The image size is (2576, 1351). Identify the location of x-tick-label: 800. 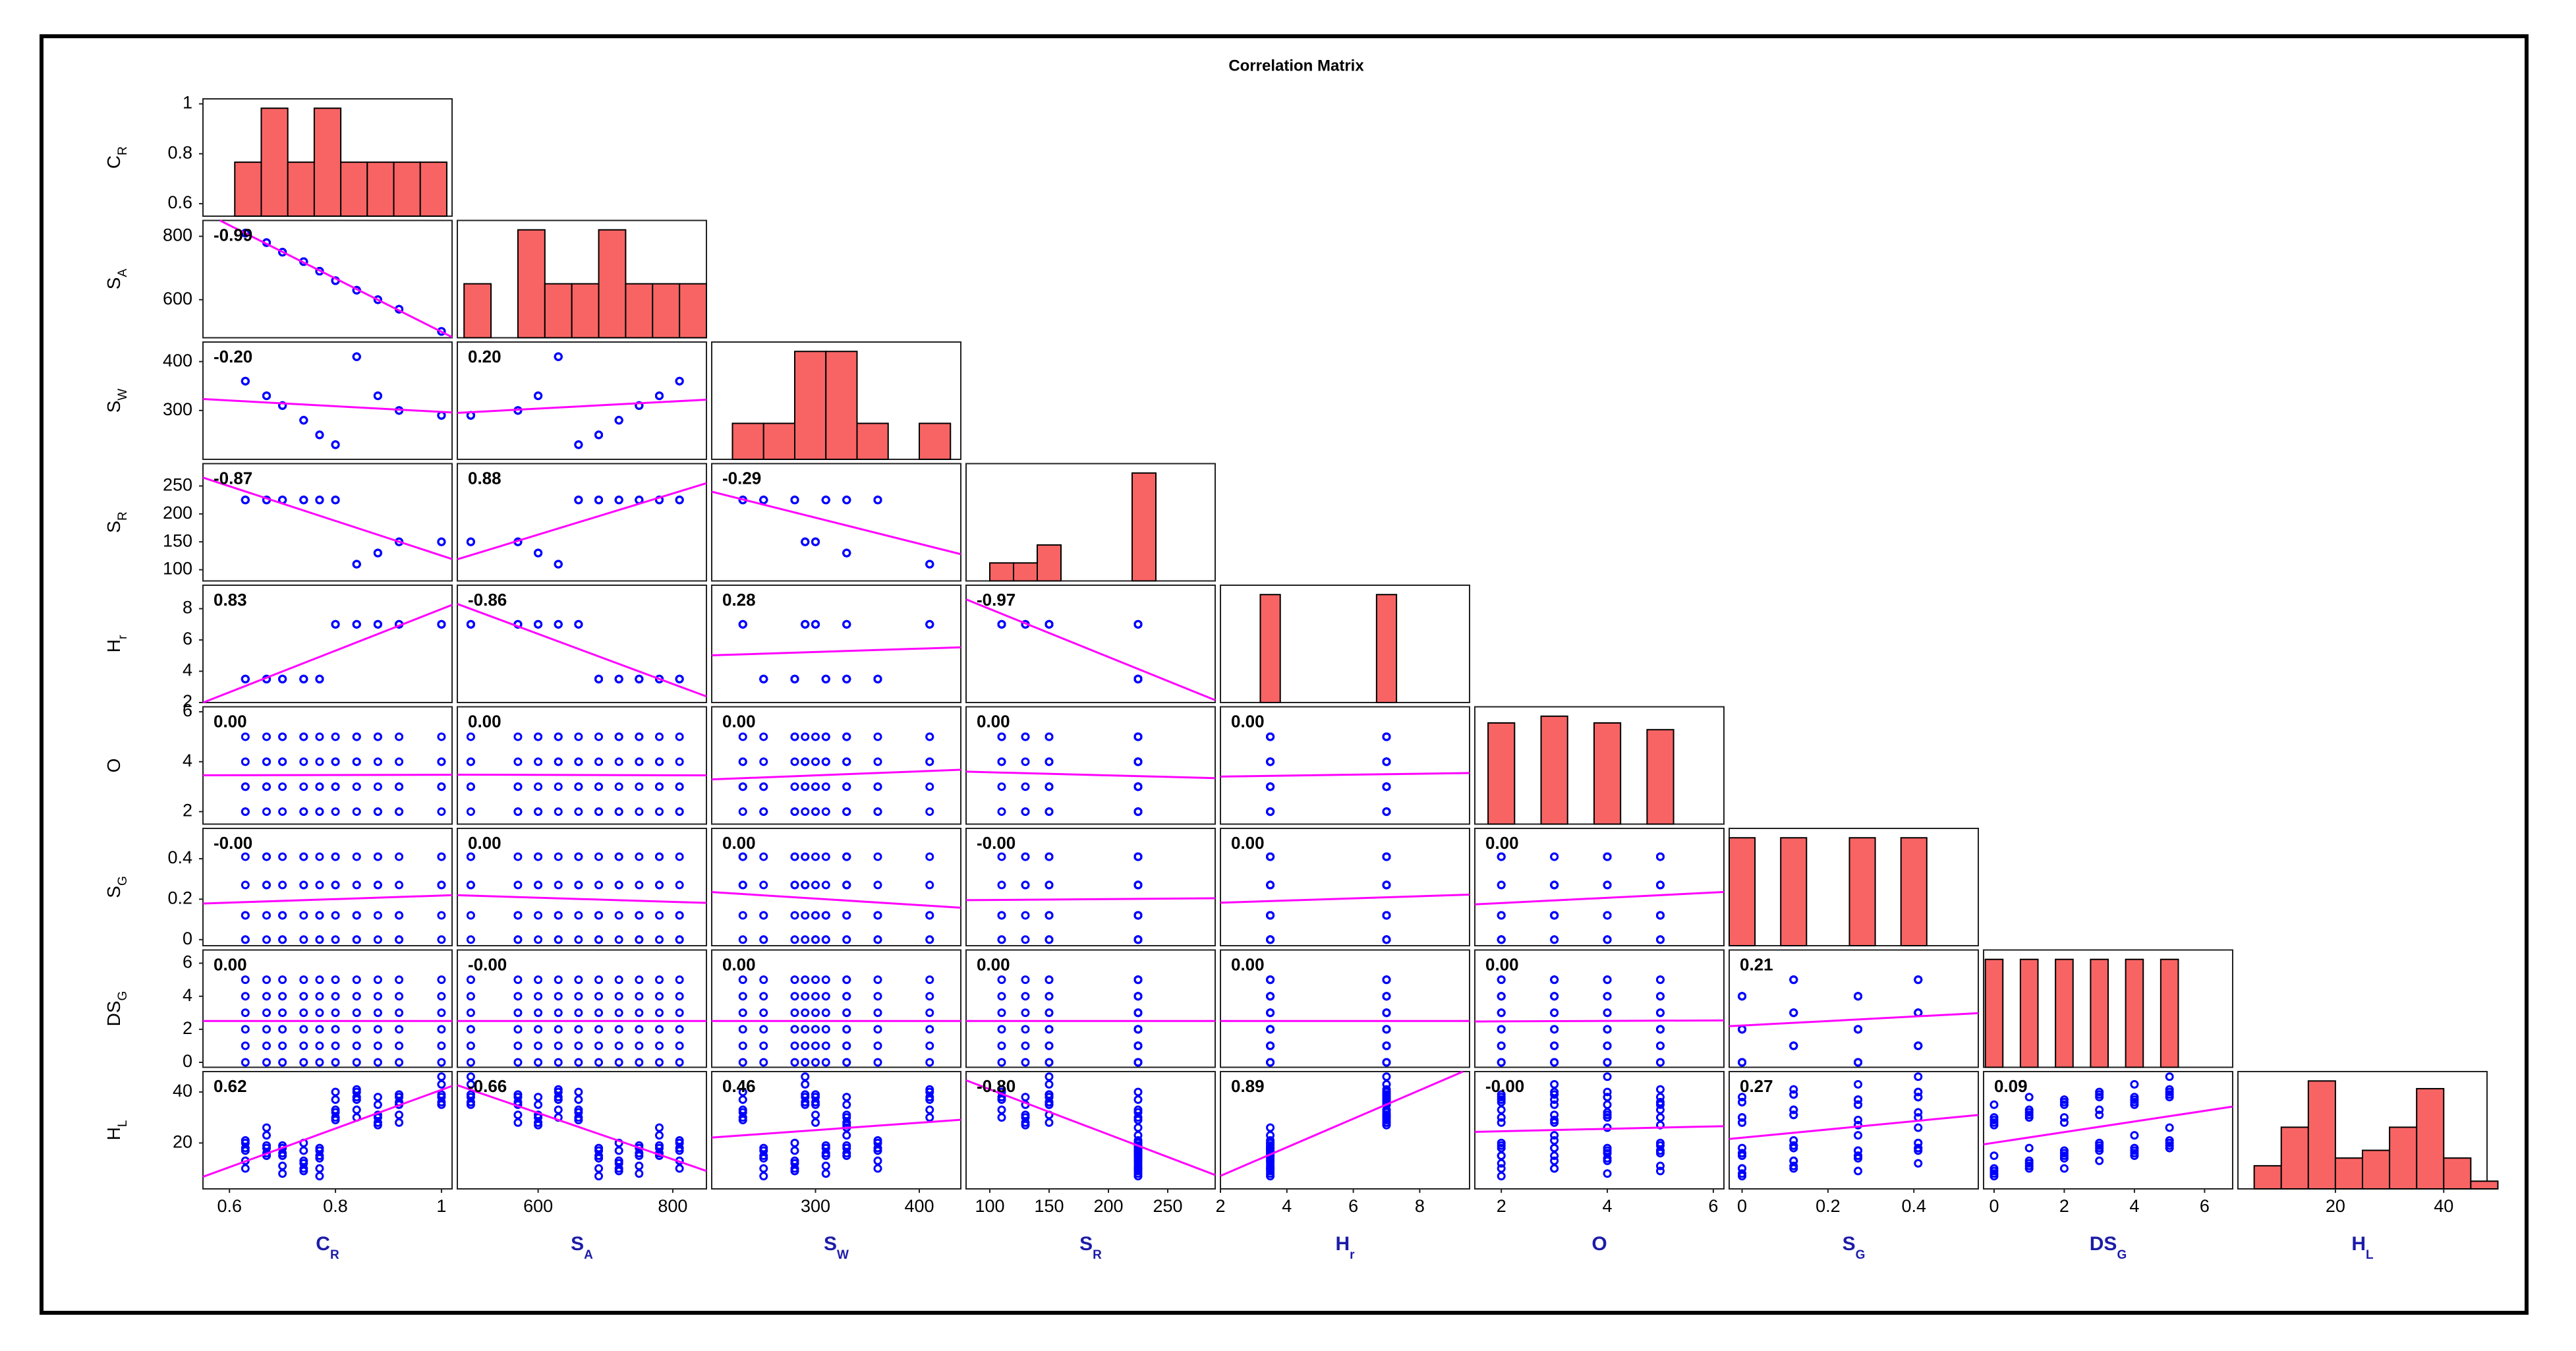
(672, 1206).